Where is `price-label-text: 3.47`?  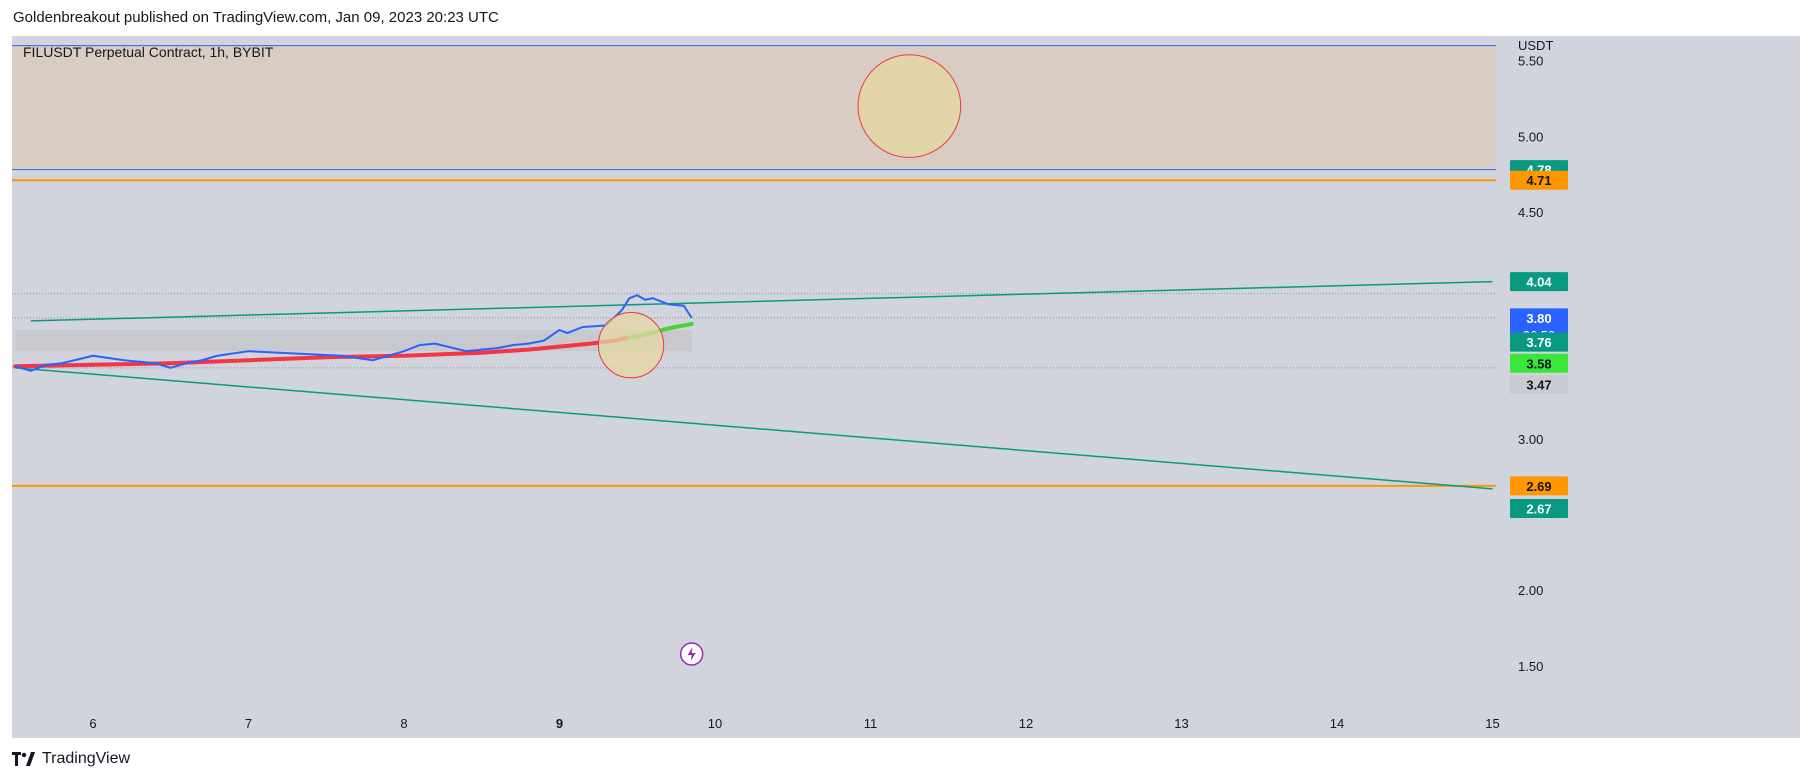
price-label-text: 3.47 is located at coordinates (1538, 384).